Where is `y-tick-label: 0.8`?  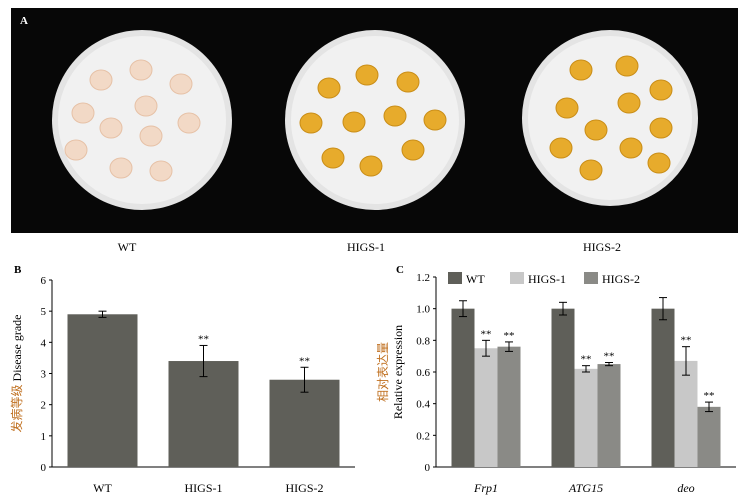 y-tick-label: 0.8 is located at coordinates (423, 341).